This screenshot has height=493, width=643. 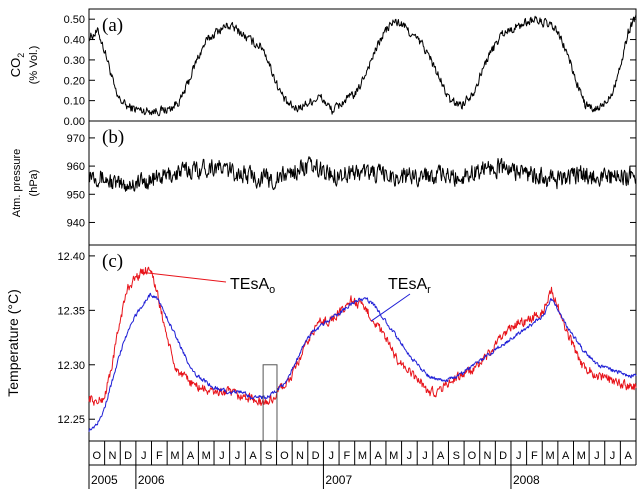 What do you see at coordinates (112, 25) in the screenshot?
I see `panel-label: (a)` at bounding box center [112, 25].